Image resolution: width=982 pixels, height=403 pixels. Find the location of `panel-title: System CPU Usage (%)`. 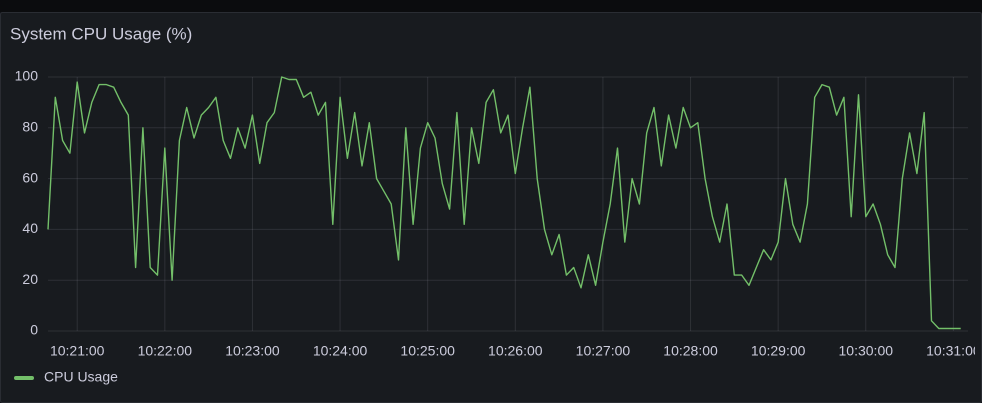

panel-title: System CPU Usage (%) is located at coordinates (101, 33).